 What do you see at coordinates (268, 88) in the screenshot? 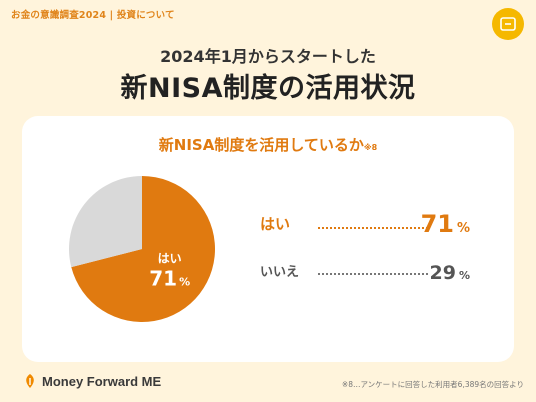
I see `page-title: 新NISA制度の活用状況` at bounding box center [268, 88].